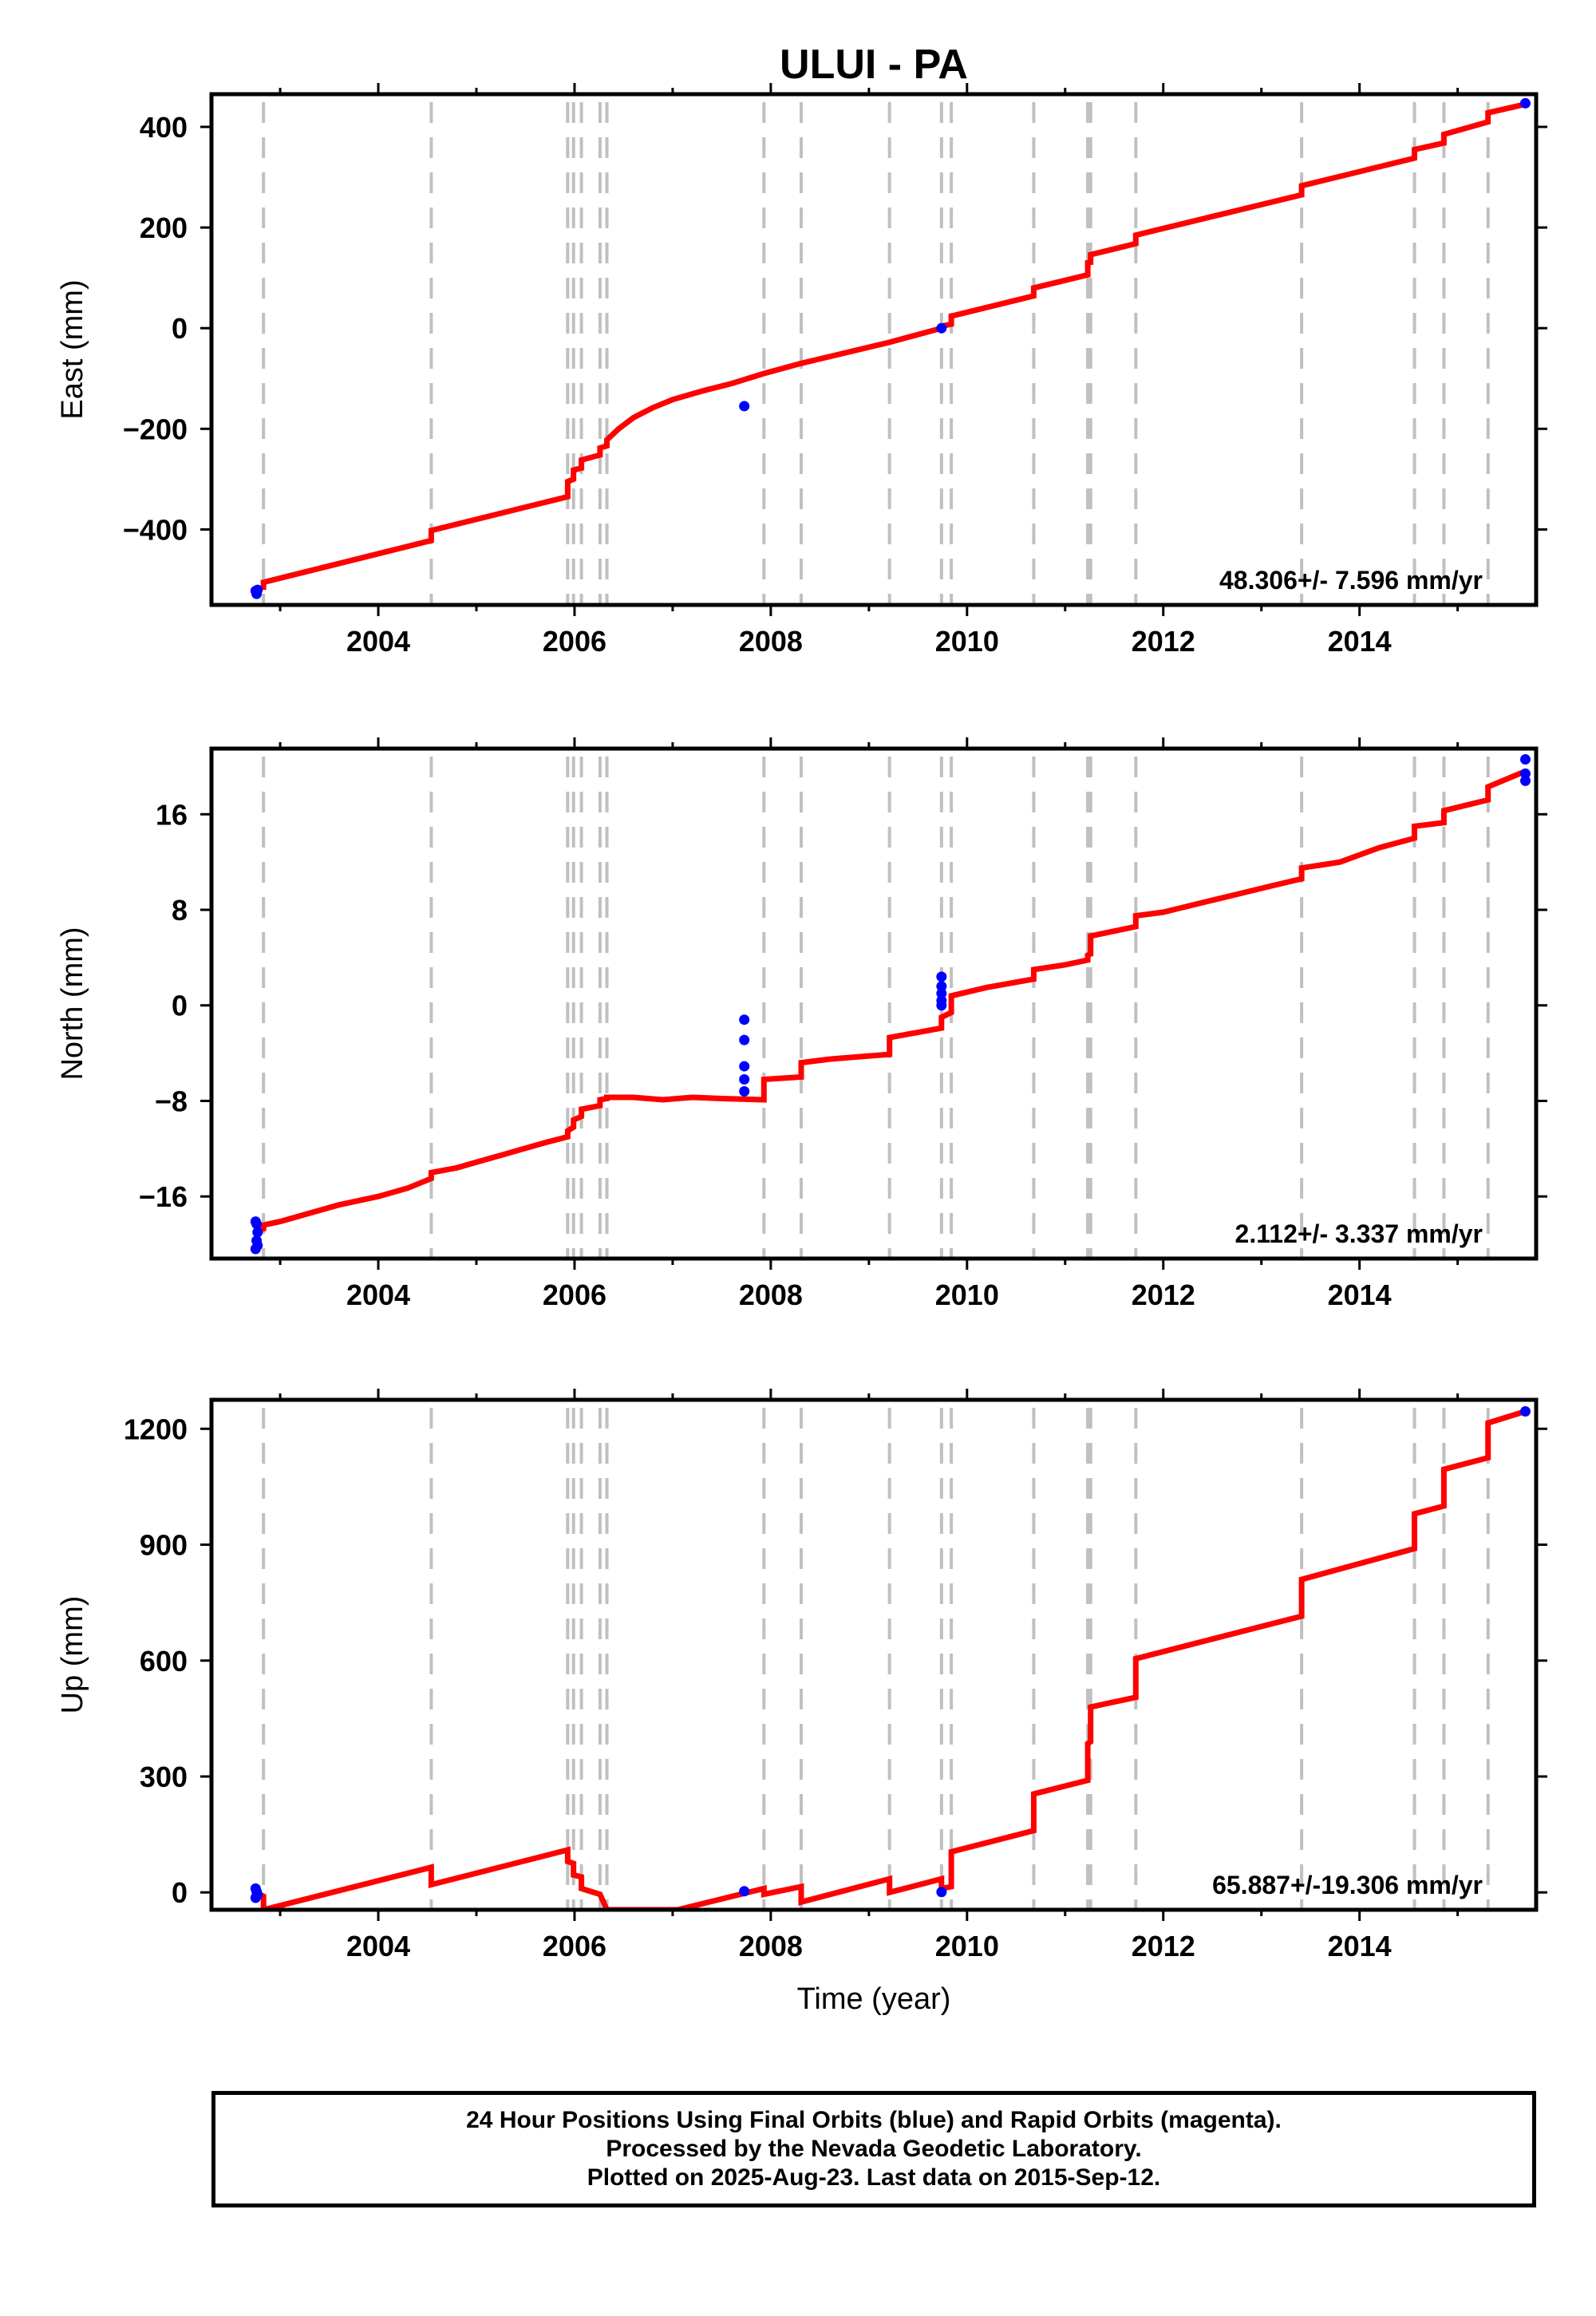  What do you see at coordinates (164, 128) in the screenshot?
I see `y-tick-label: 400` at bounding box center [164, 128].